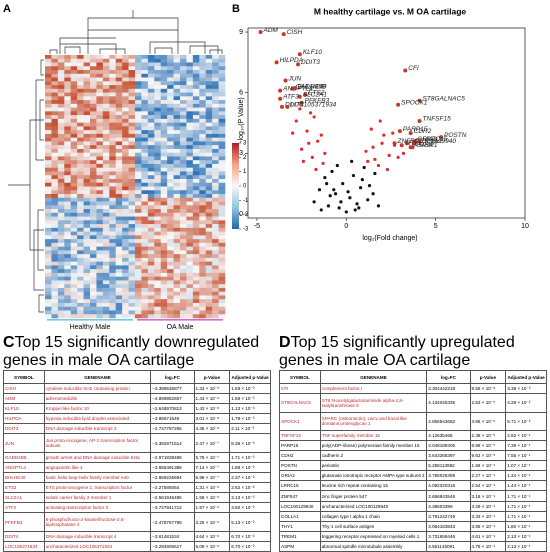 This screenshot has height=552, width=550. Describe the element at coordinates (24, 409) in the screenshot. I see `table-cell: KLF10` at that location.